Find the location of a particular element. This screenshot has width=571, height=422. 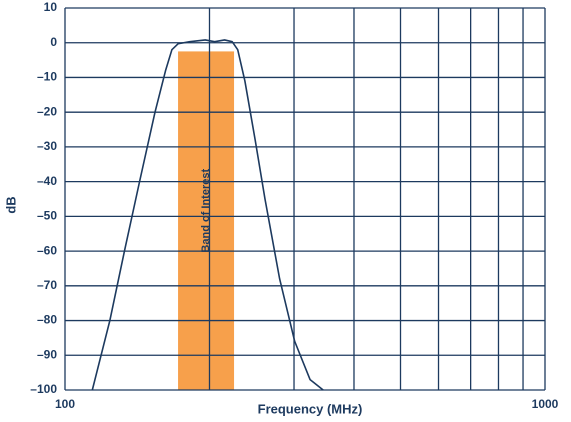

y-tick-label: –10 is located at coordinates (47, 77).